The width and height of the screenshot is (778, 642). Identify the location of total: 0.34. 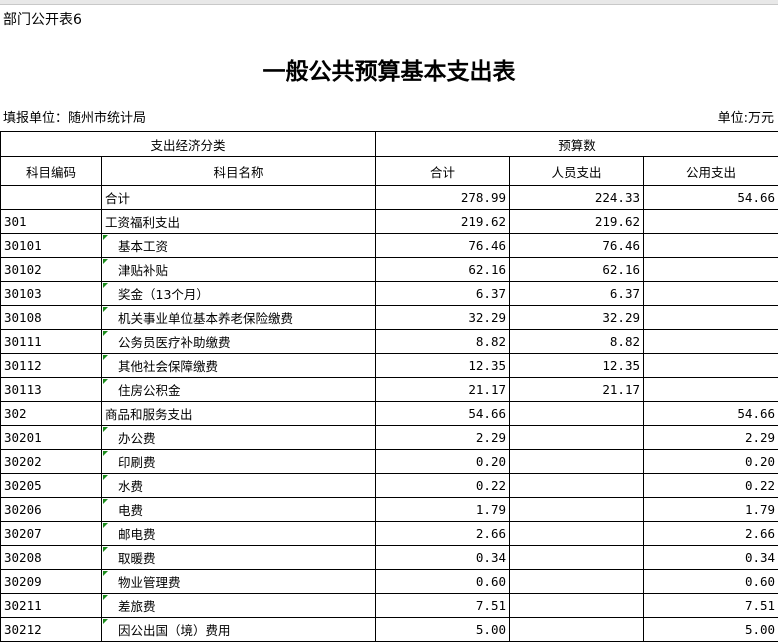
(443, 557).